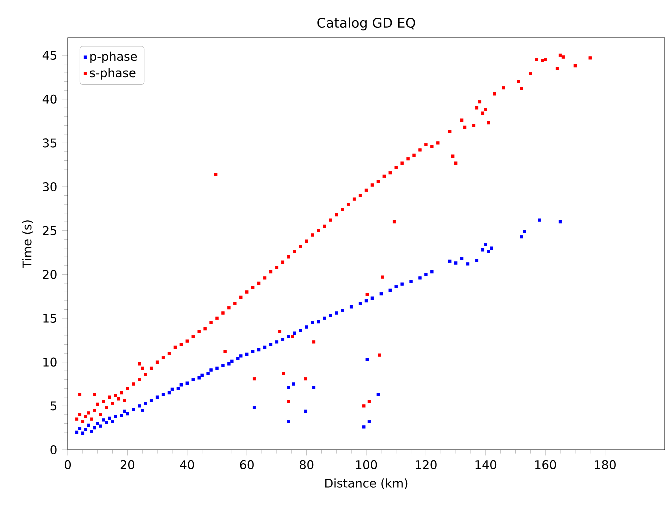 Image resolution: width=670 pixels, height=511 pixels. I want to click on x-tick-label: 40, so click(187, 465).